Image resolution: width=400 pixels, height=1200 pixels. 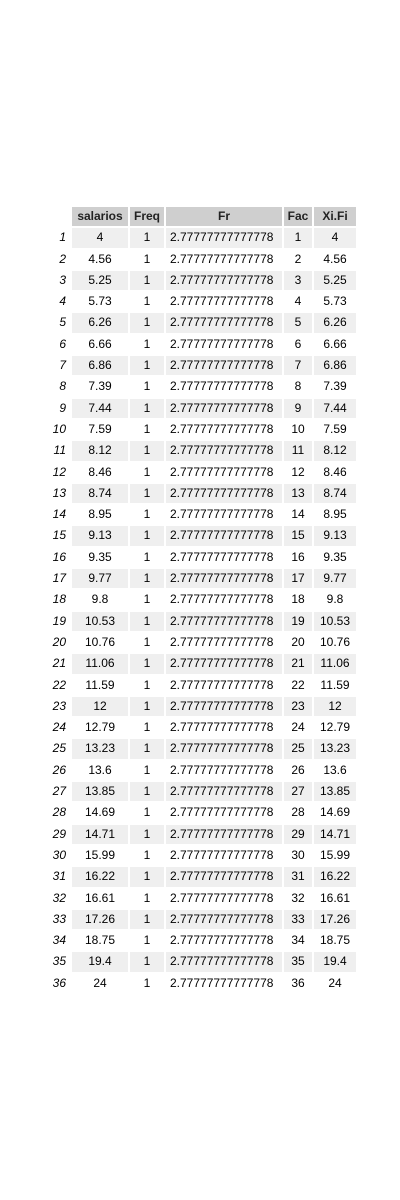 I want to click on cell-xifi: 6.66, so click(x=335, y=344).